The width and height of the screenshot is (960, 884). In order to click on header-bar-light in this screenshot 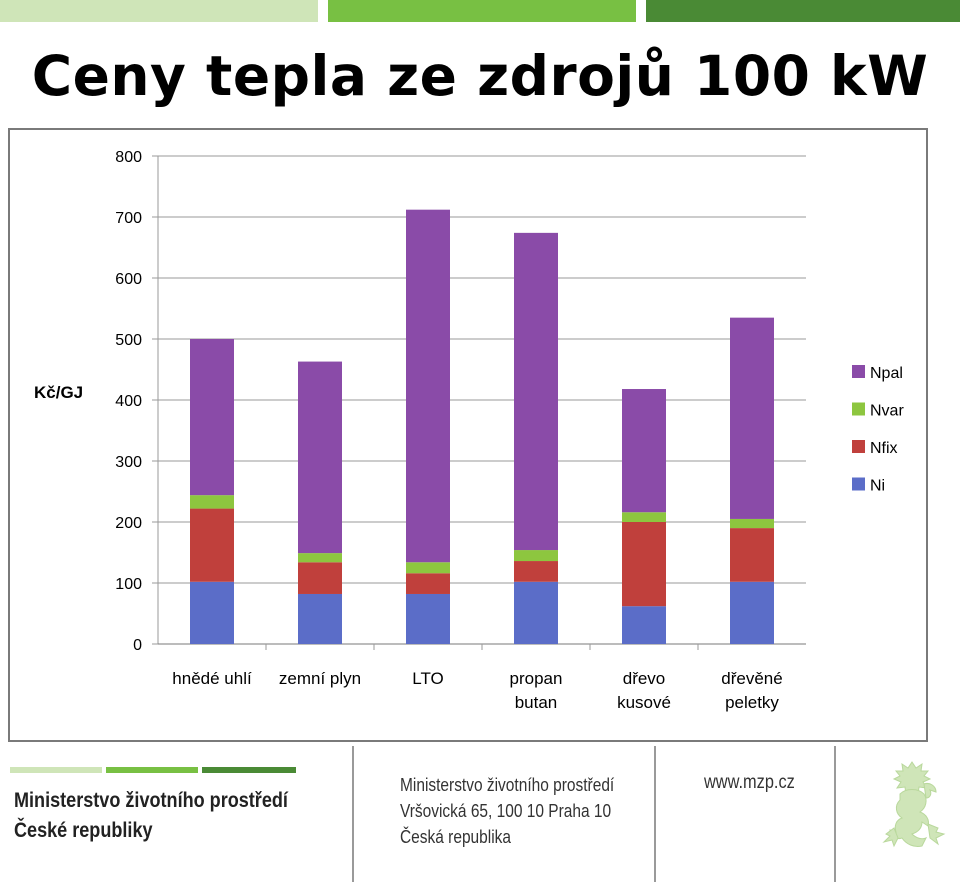, I will do `click(159, 11)`.